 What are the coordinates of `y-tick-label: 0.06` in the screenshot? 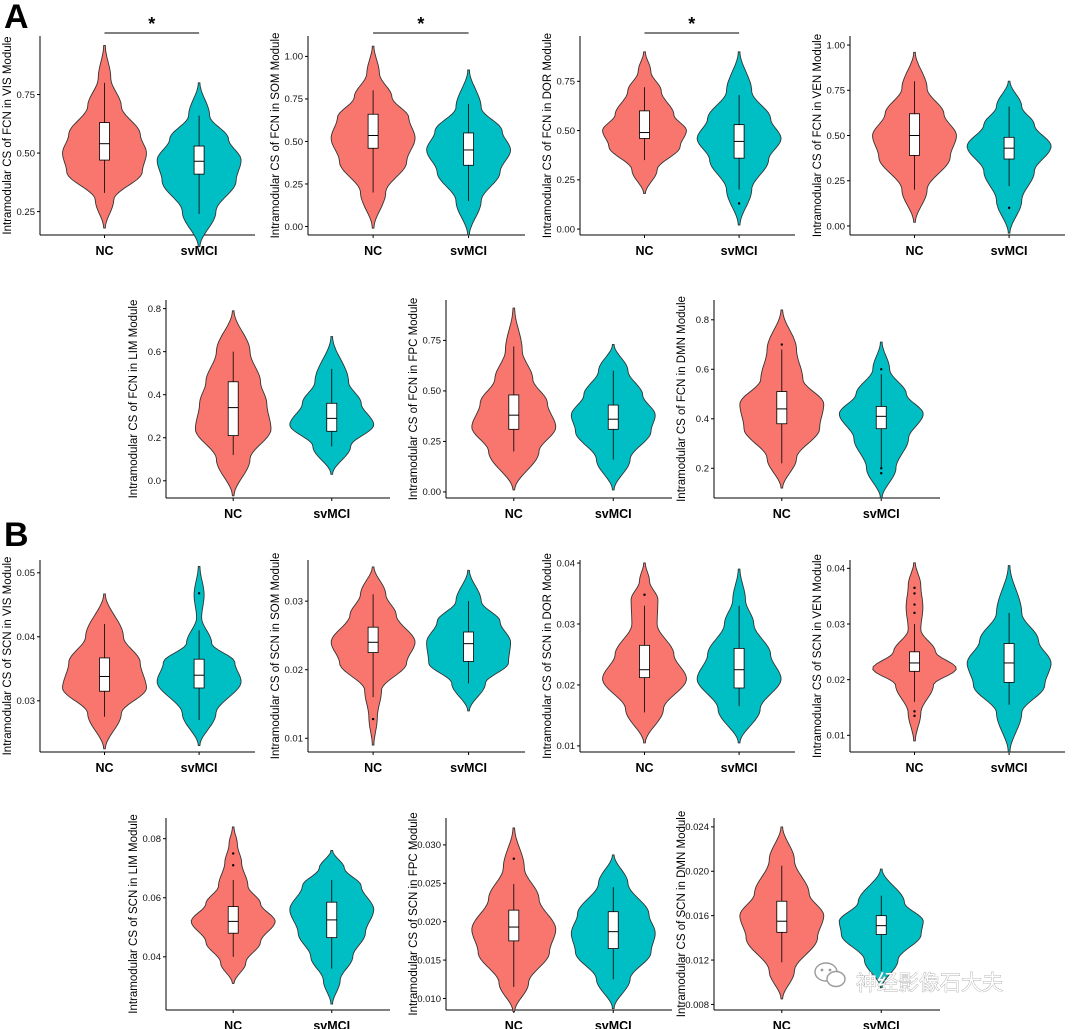 It's located at (152, 898).